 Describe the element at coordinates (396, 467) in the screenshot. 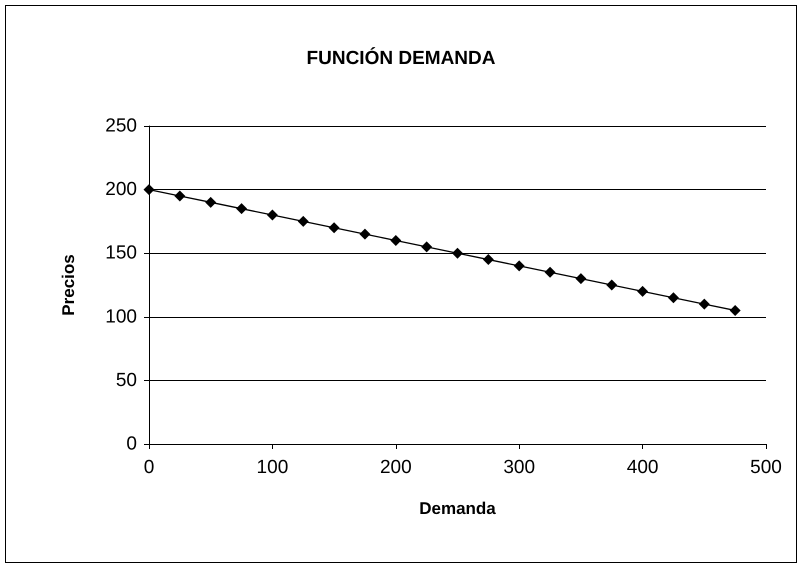

I see `x-tick-label: 200` at that location.